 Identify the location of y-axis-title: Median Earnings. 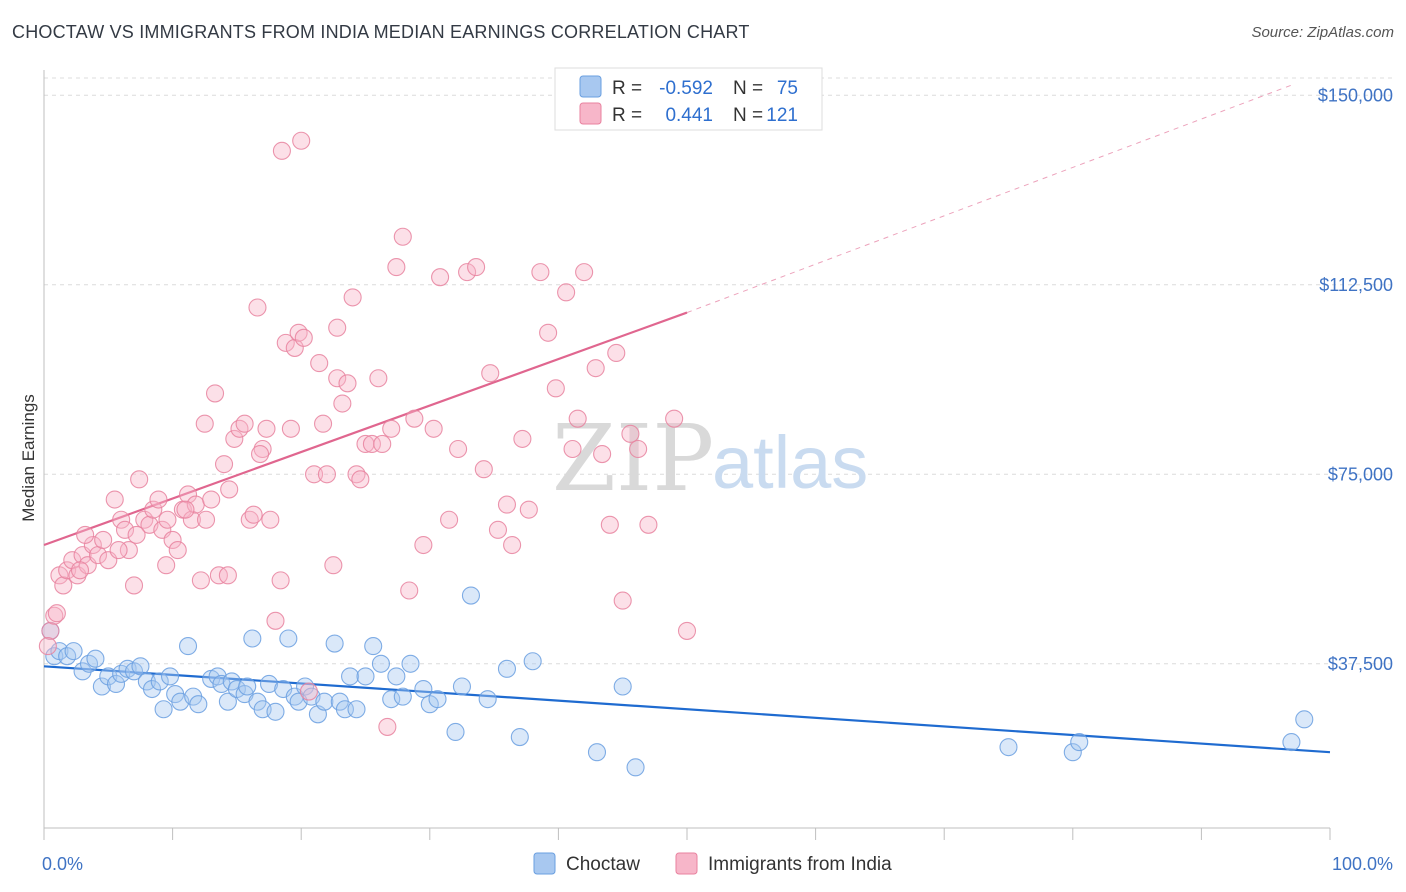
(28, 458).